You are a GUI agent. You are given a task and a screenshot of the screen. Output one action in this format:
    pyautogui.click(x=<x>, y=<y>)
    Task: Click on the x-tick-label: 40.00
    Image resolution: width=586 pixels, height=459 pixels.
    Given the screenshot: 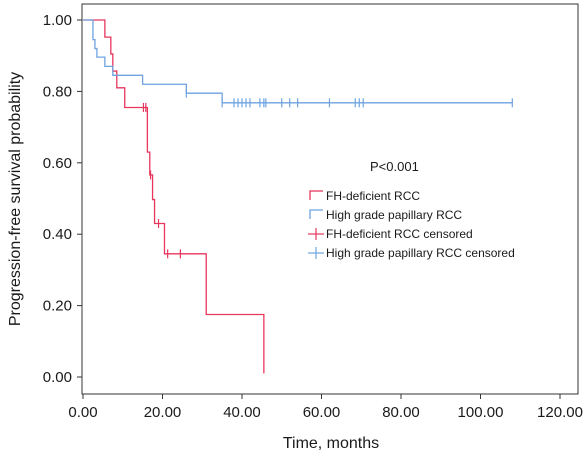 What is the action you would take?
    pyautogui.click(x=242, y=412)
    